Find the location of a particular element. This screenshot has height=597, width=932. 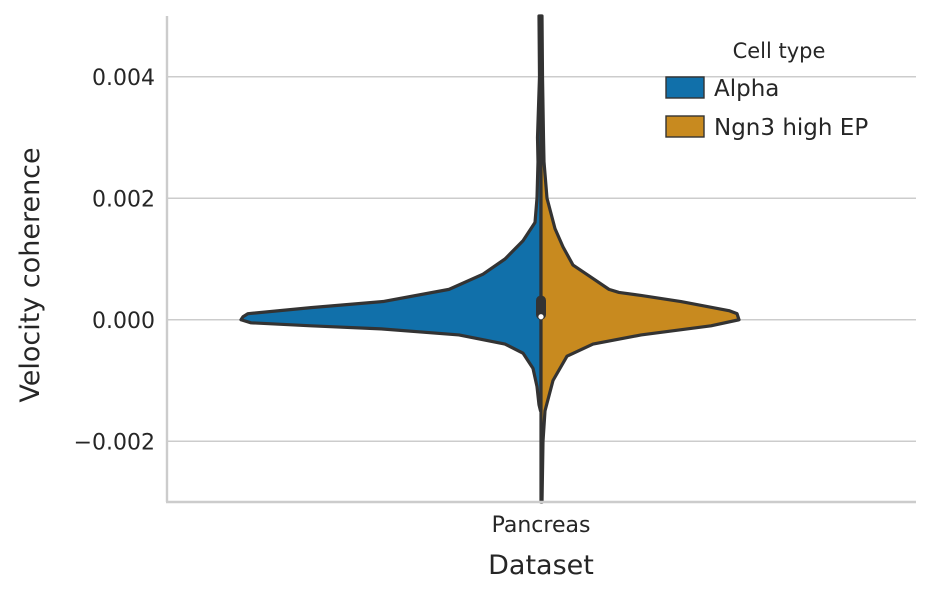

legend: Cell type Alpha Ngn3 high EP is located at coordinates (766, 90).